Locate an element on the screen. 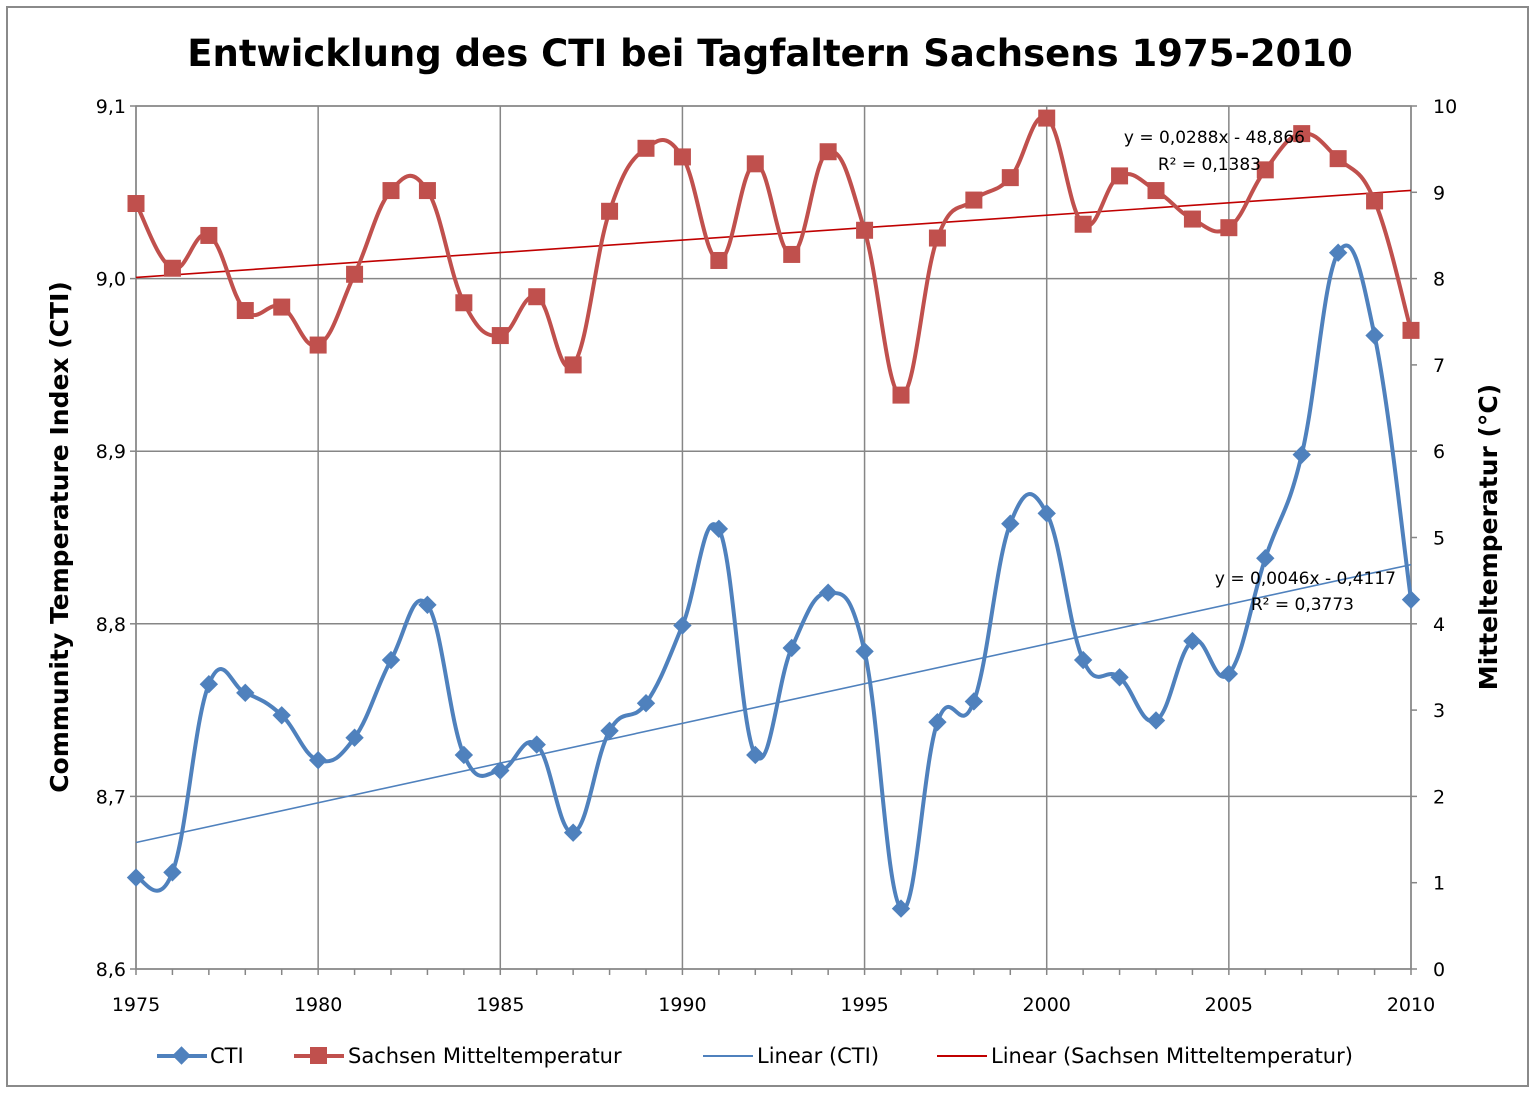 The image size is (1539, 1095). legend-label-cti: CTI is located at coordinates (227, 1056).